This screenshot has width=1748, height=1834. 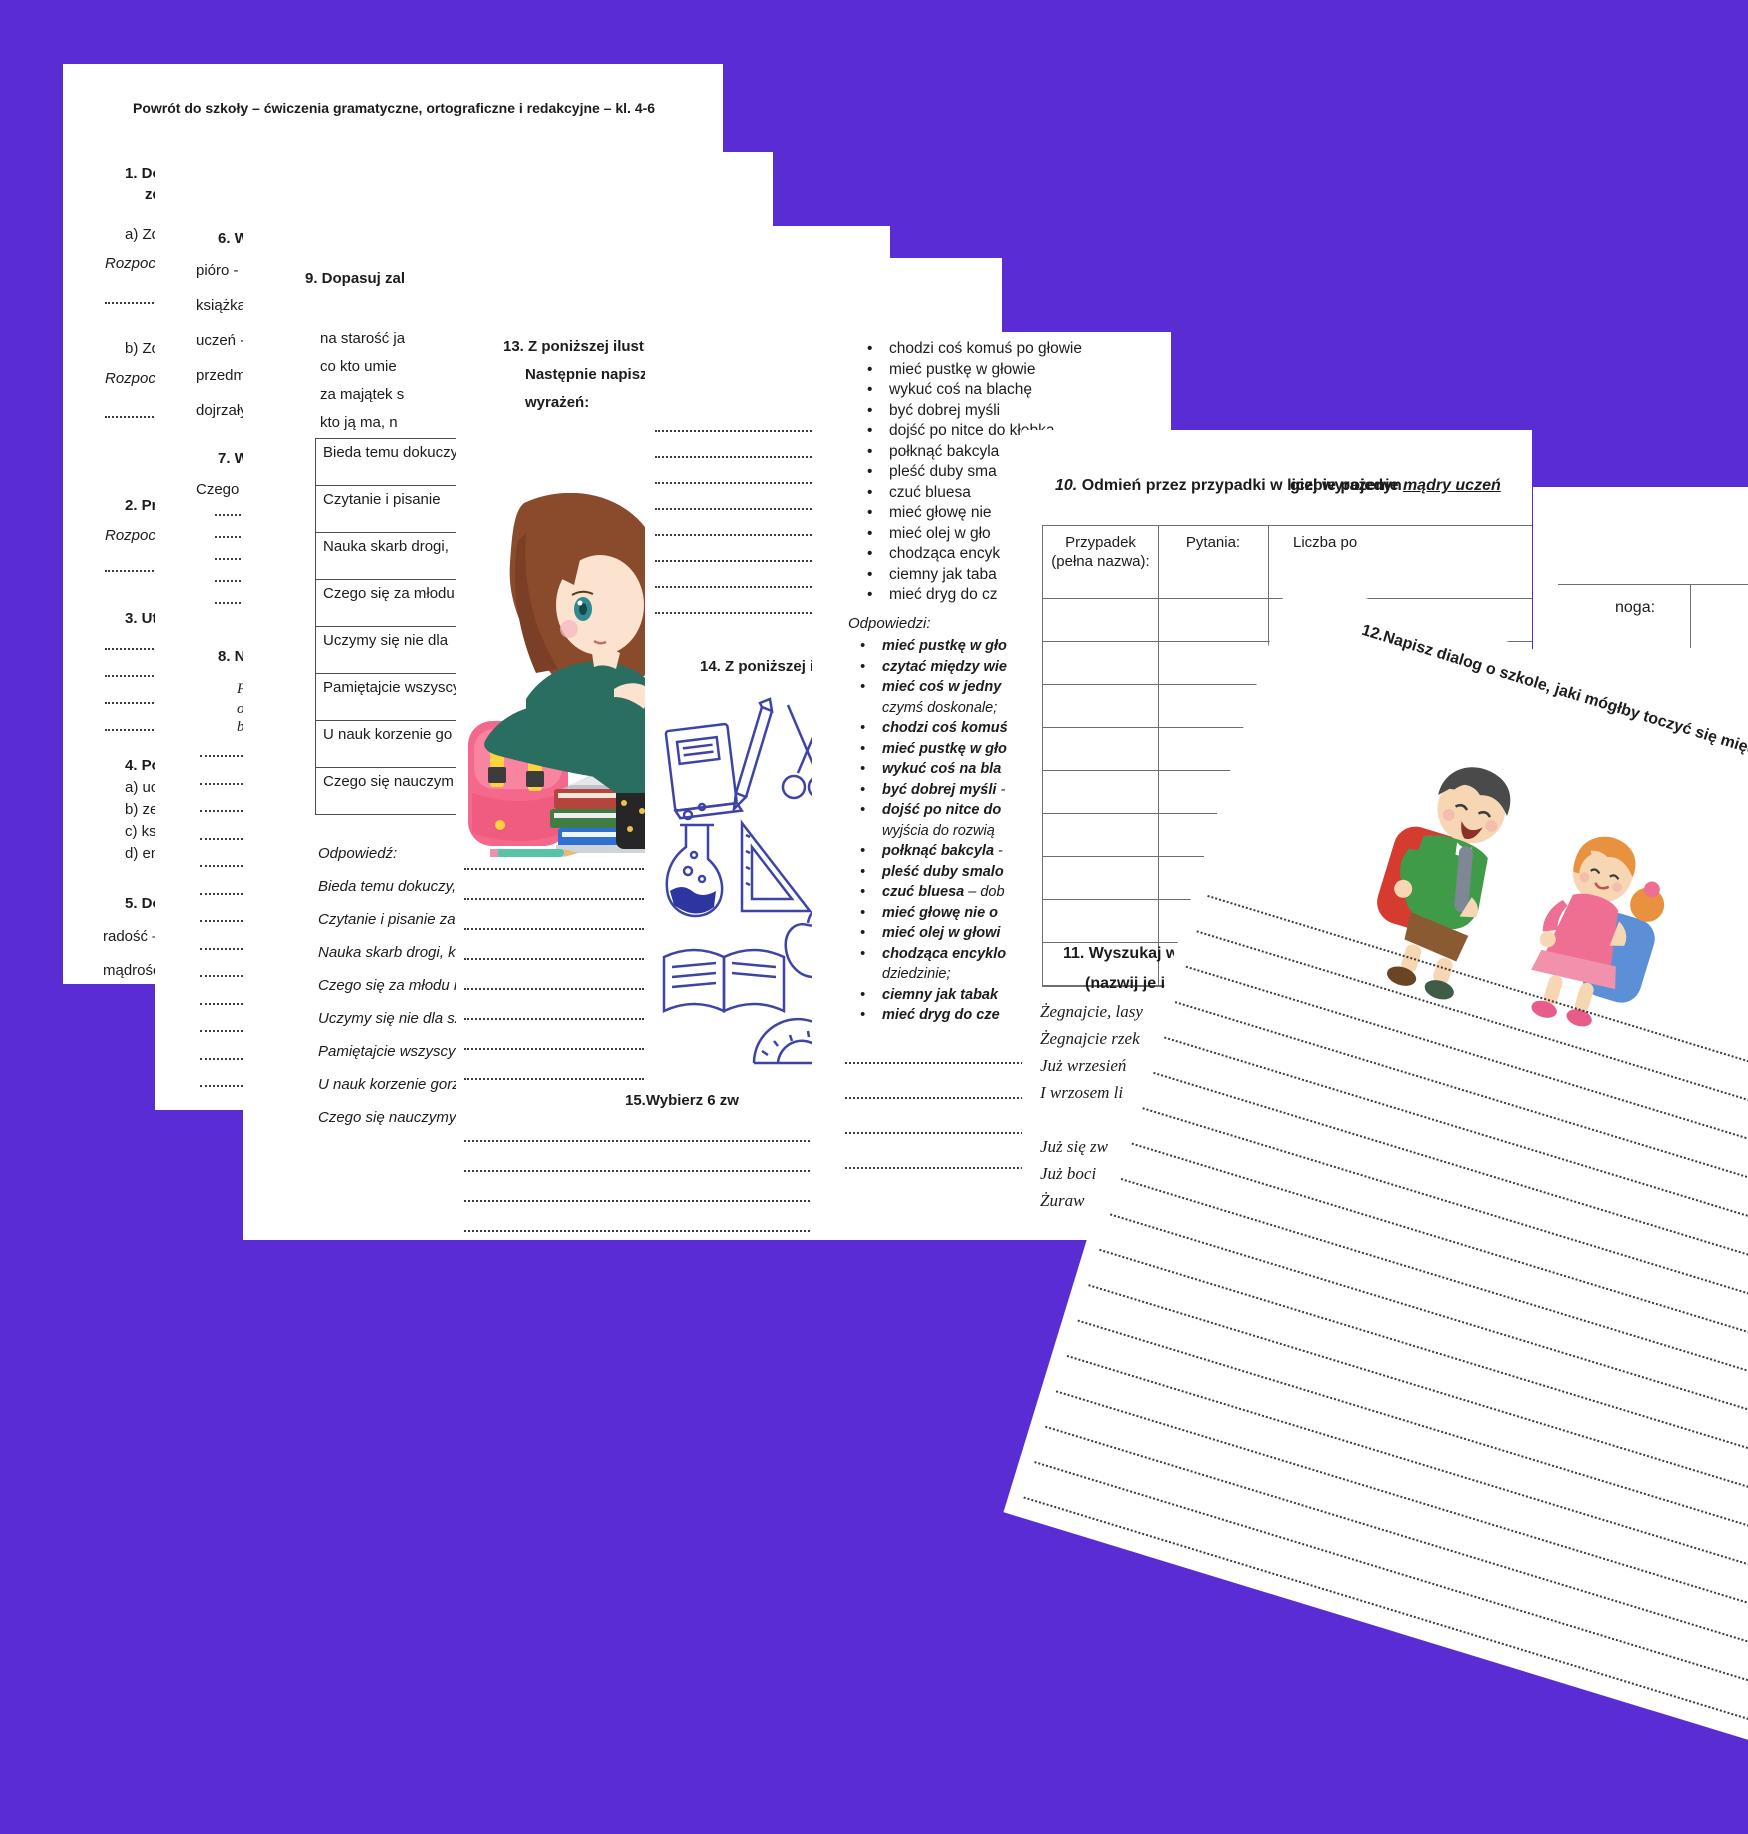 I want to click on idiom-item: pleść duby sma, so click(x=974, y=473).